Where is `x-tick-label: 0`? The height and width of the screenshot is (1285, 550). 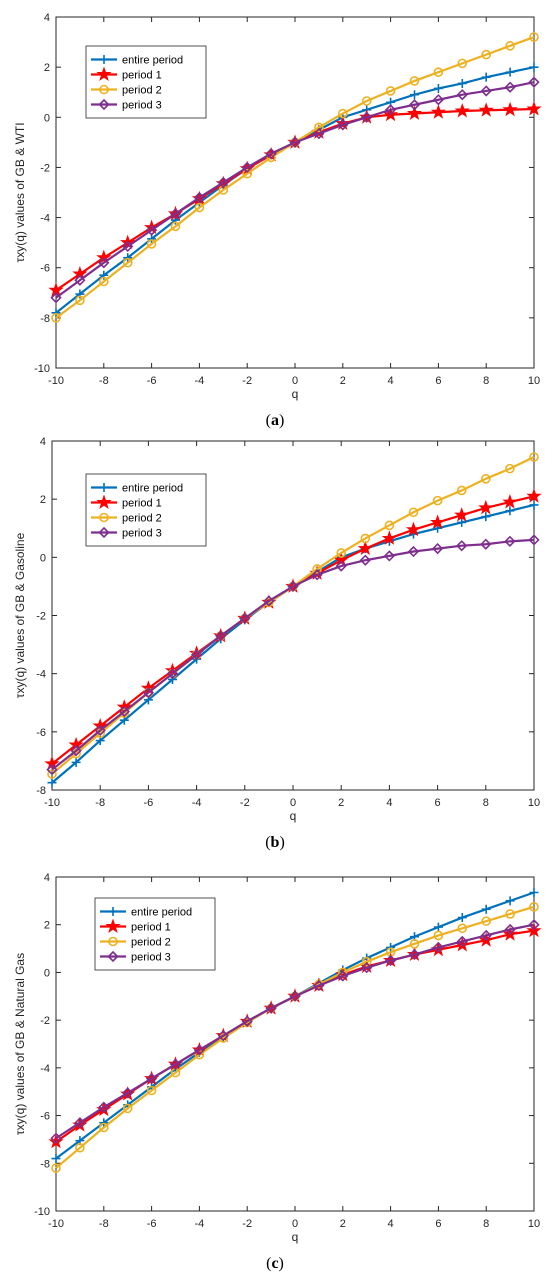 x-tick-label: 0 is located at coordinates (295, 381).